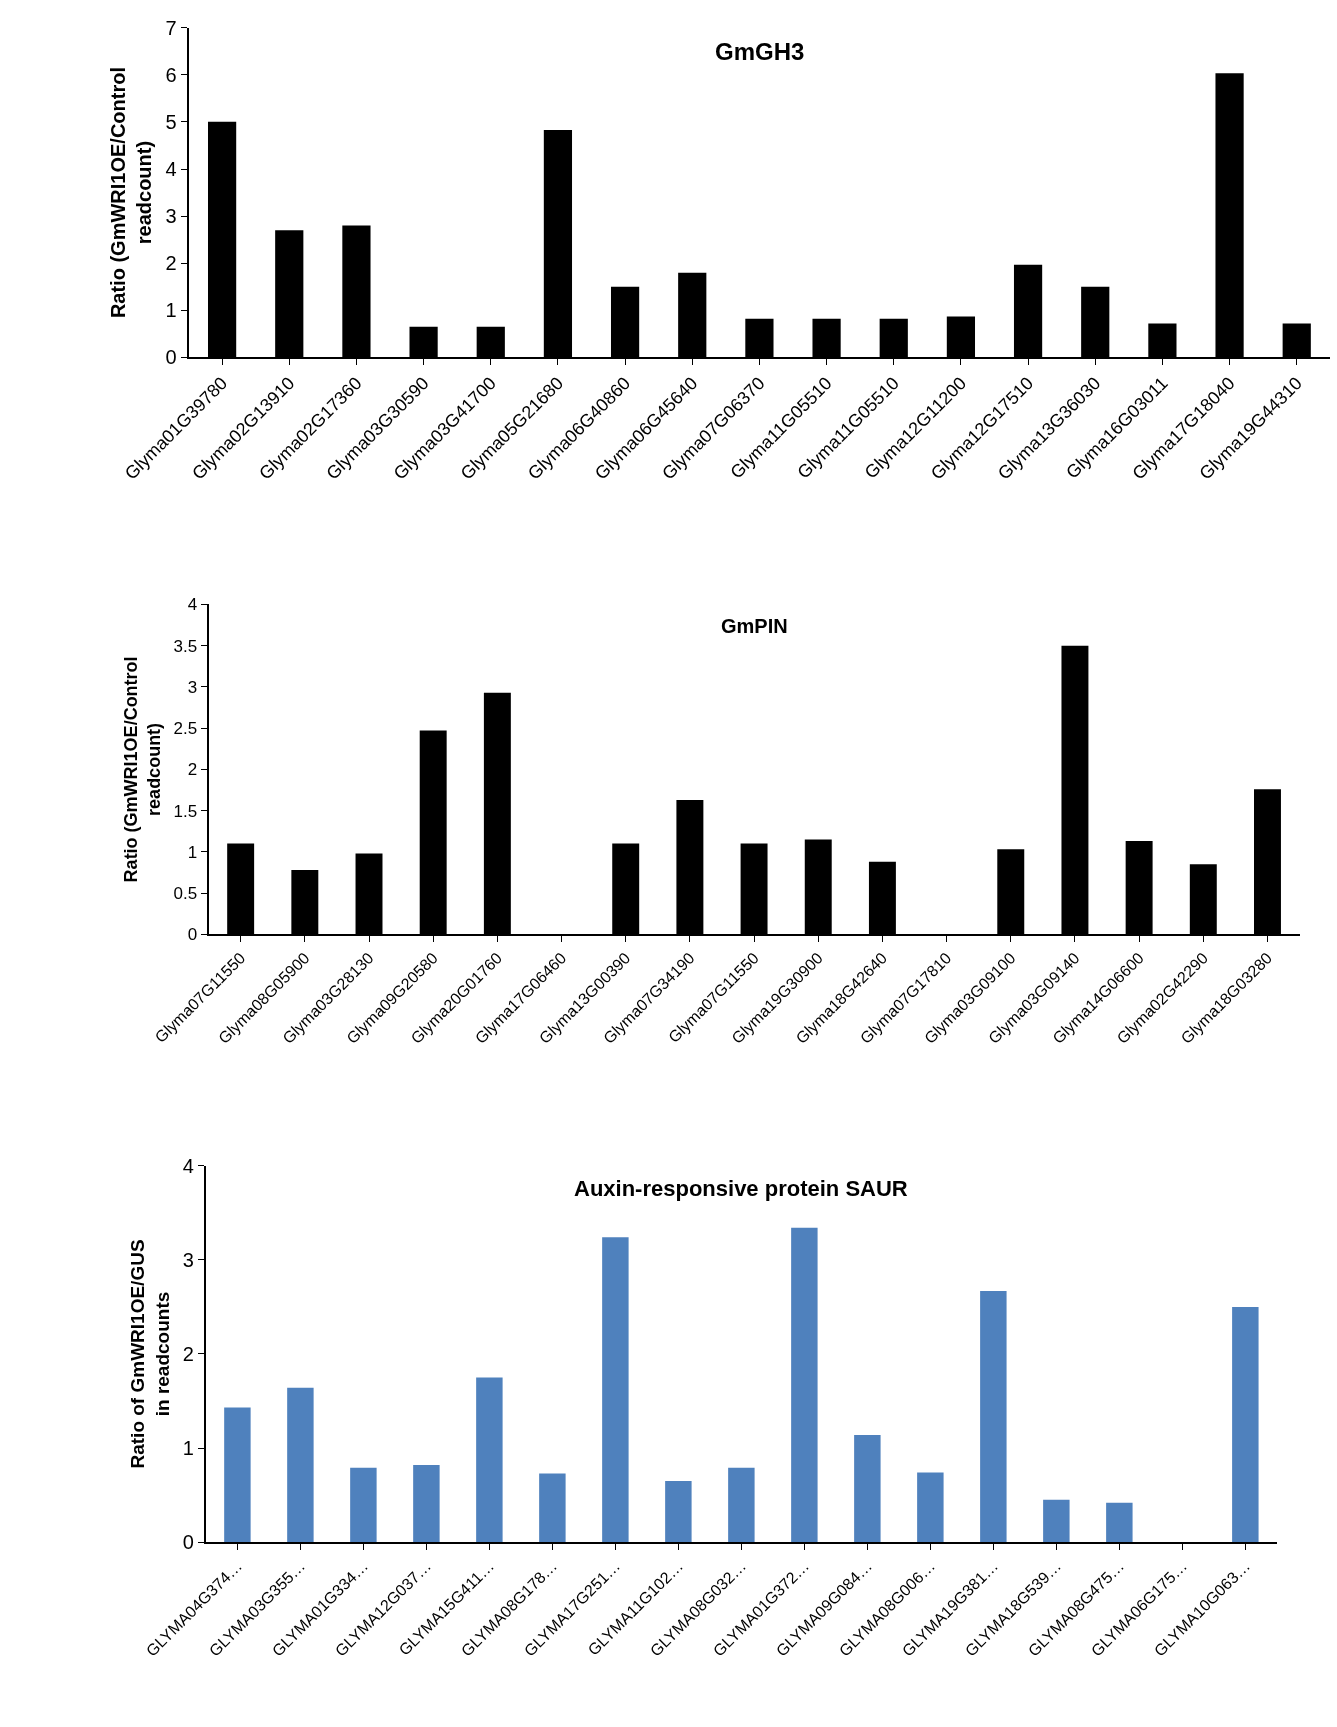 The width and height of the screenshot is (1337, 1727). What do you see at coordinates (171, 27) in the screenshot?
I see `y-tick-label: 7` at bounding box center [171, 27].